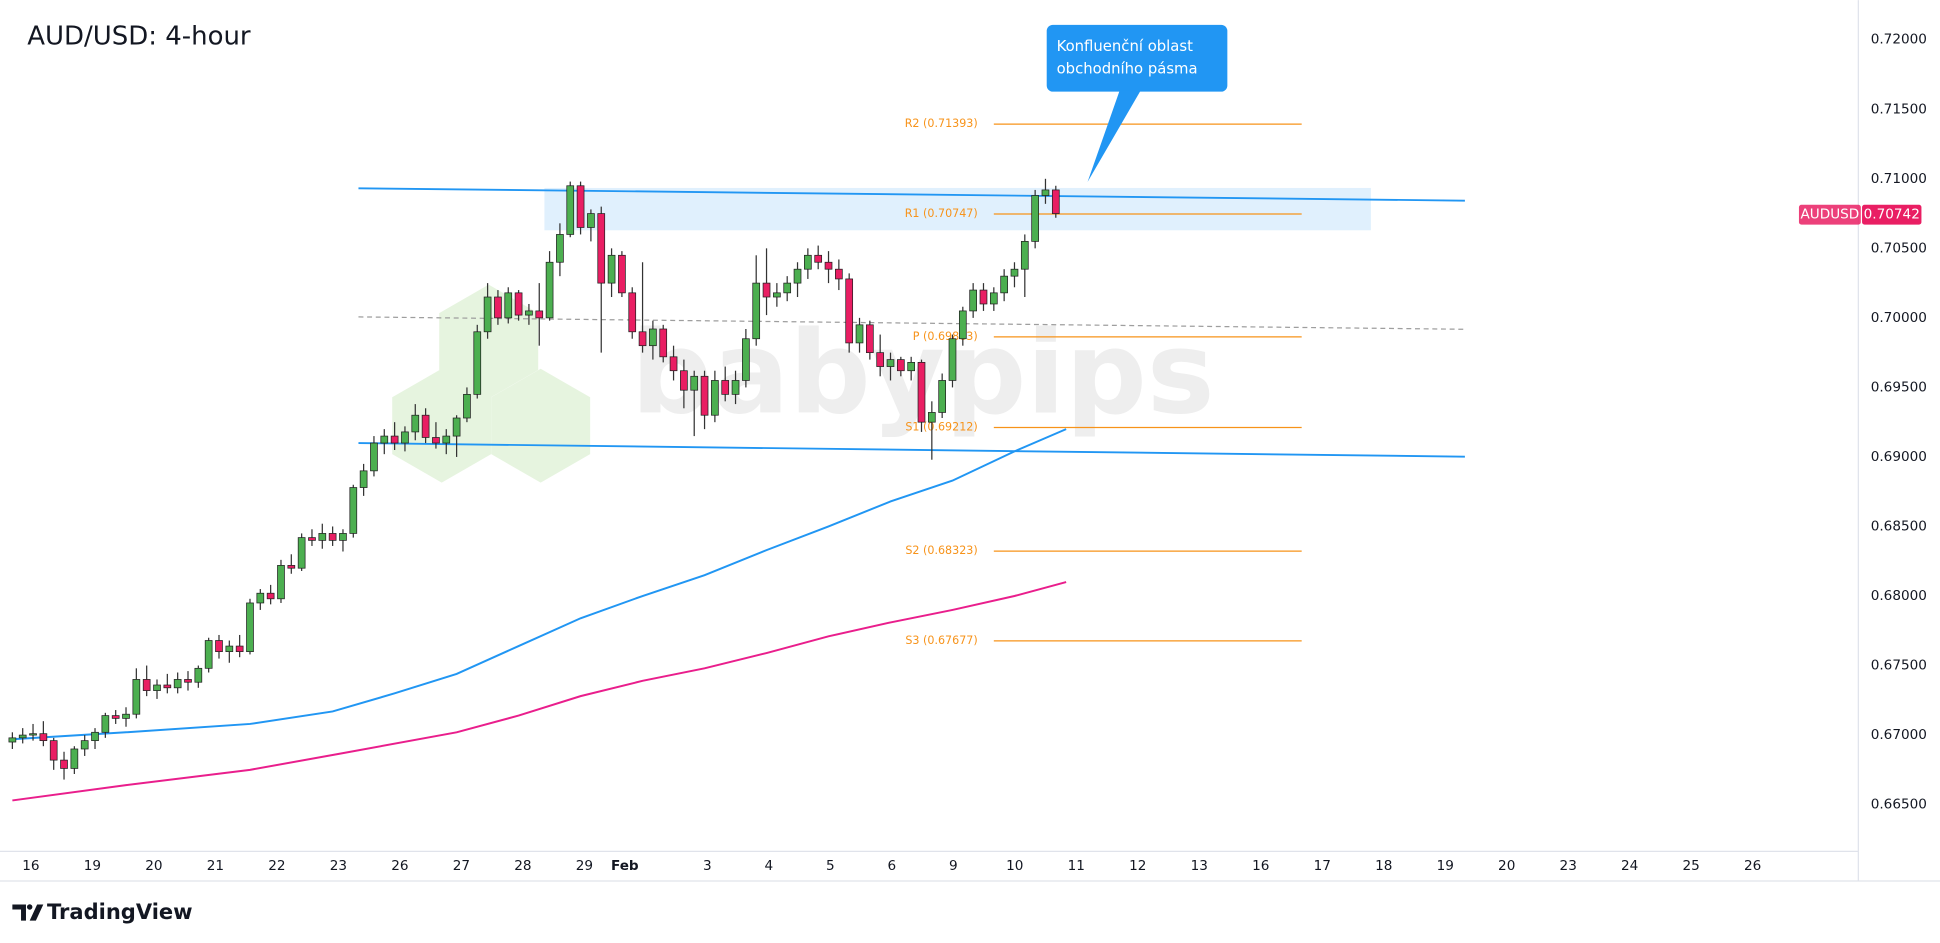  I want to click on pivot-label: R2 (0.71393), so click(941, 123).